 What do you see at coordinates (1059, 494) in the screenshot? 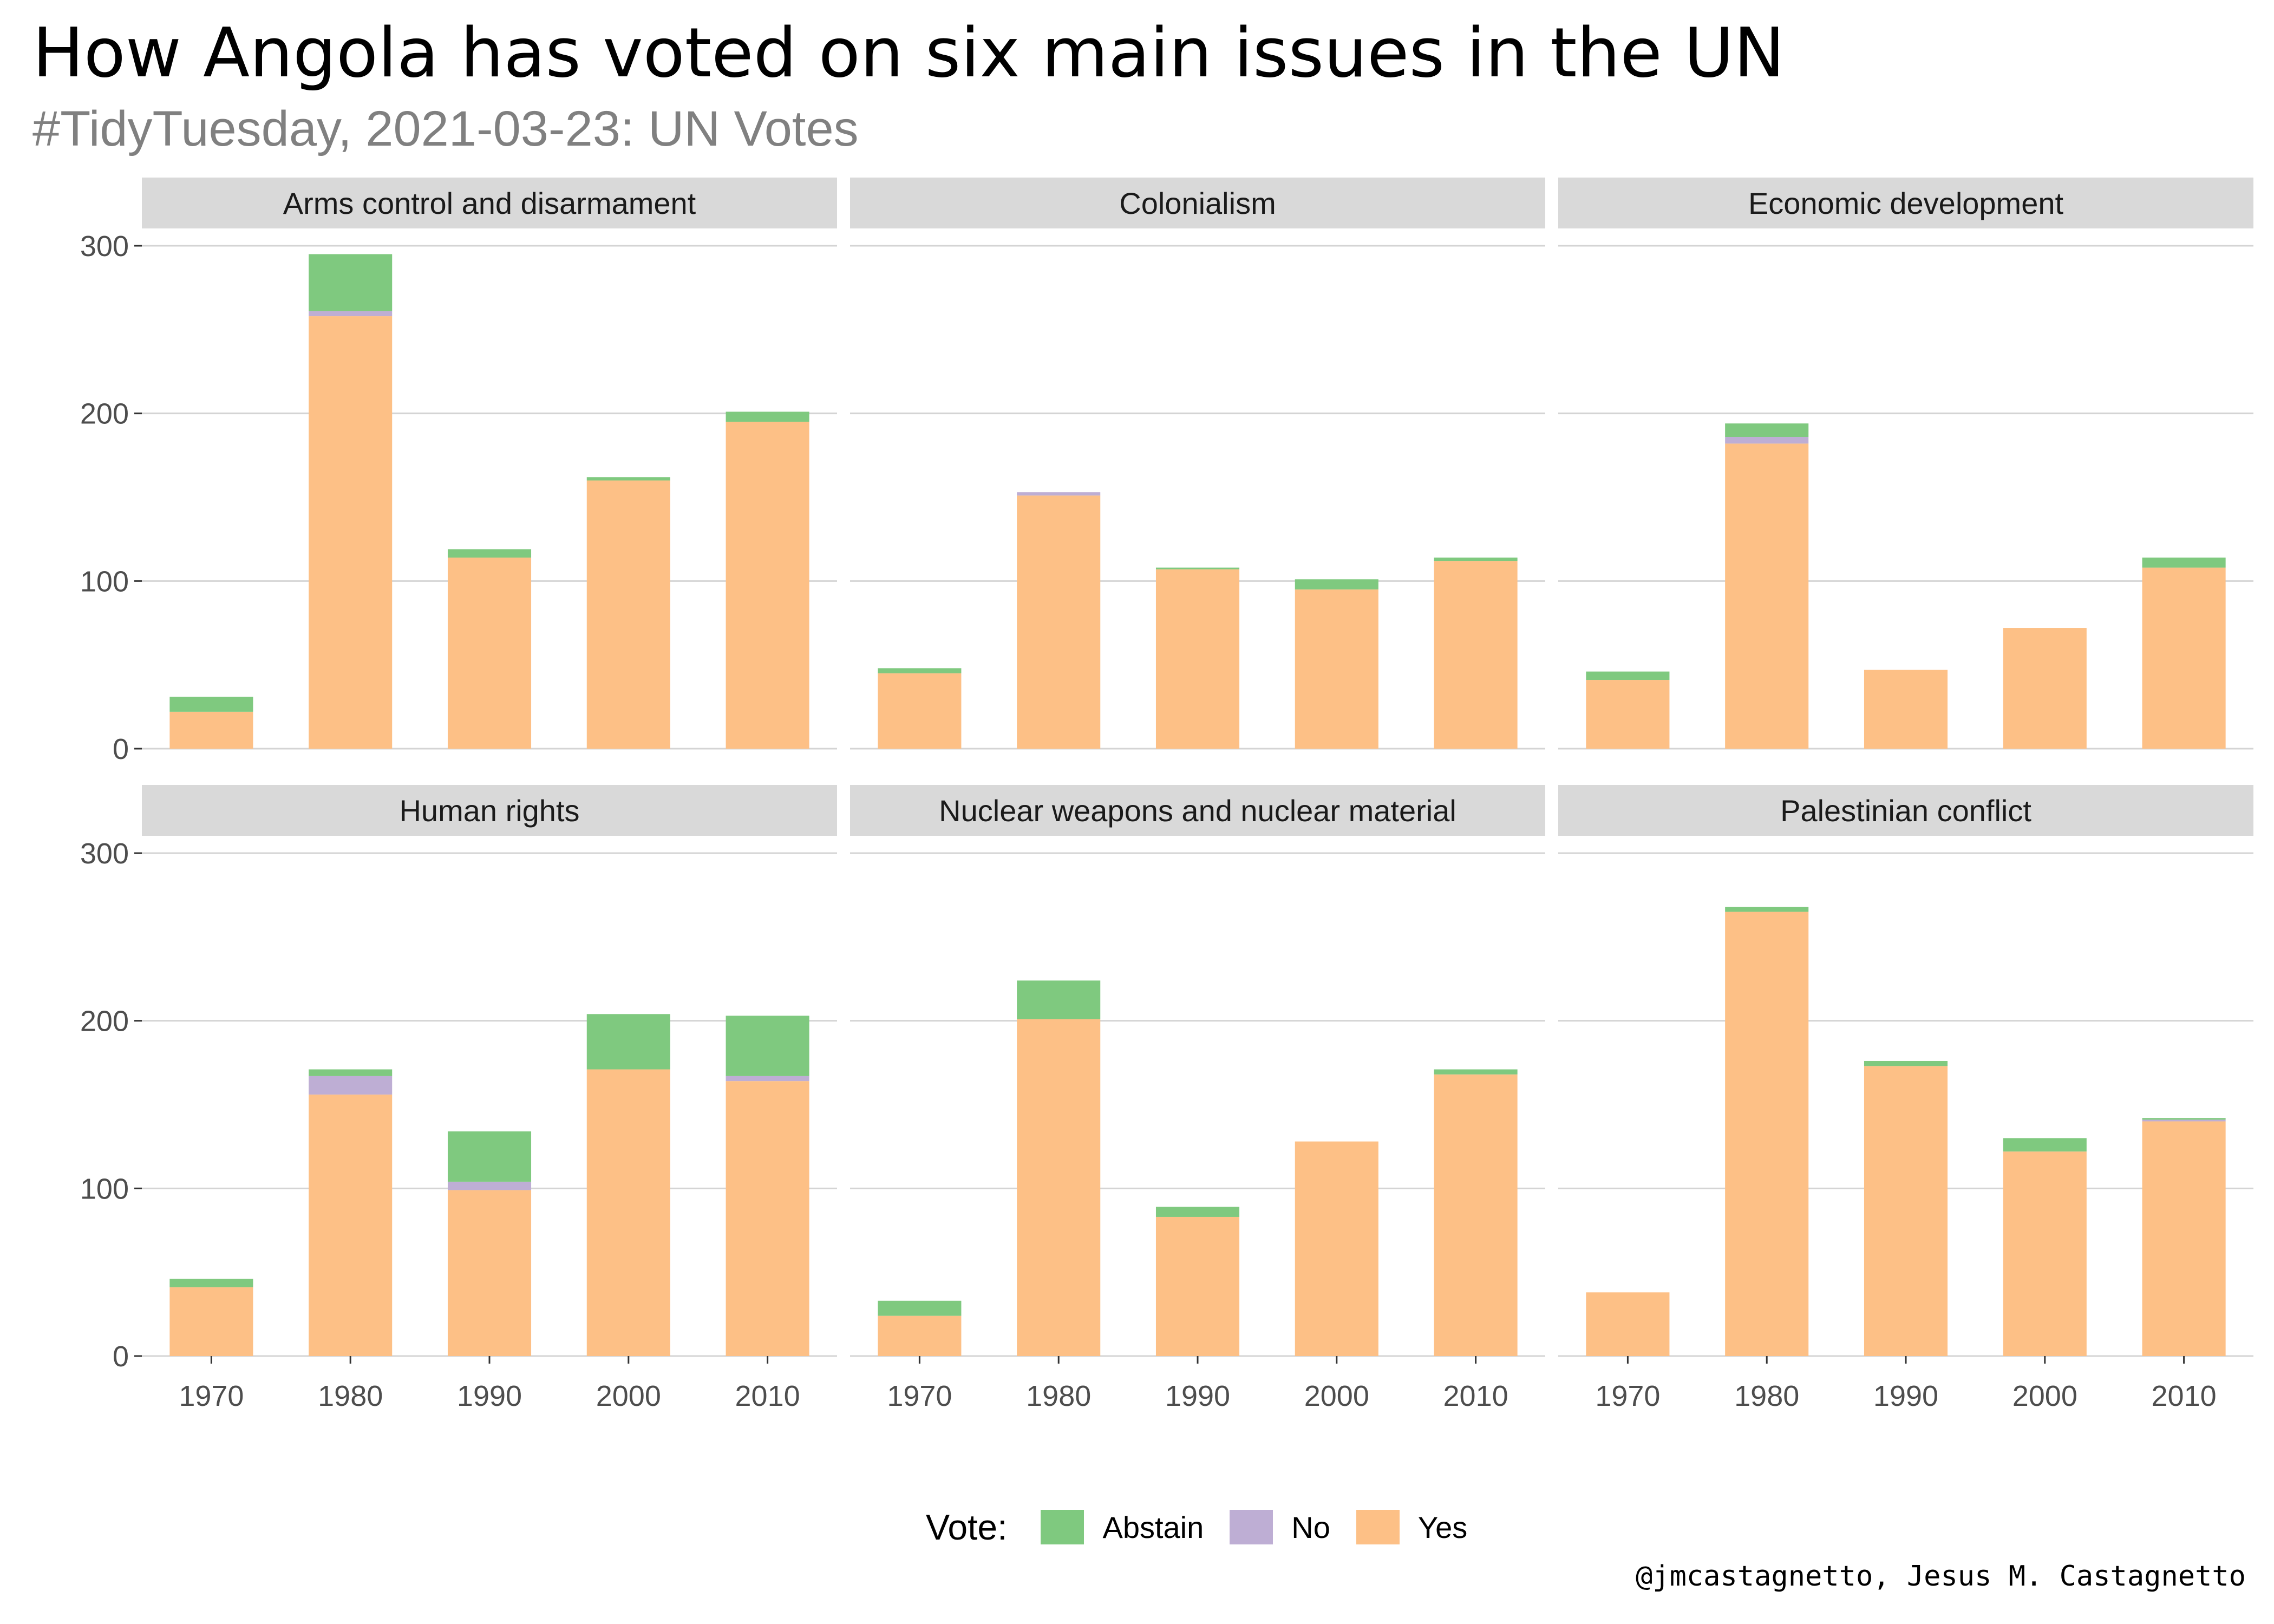
I see `bar-colonialism-1980-no` at bounding box center [1059, 494].